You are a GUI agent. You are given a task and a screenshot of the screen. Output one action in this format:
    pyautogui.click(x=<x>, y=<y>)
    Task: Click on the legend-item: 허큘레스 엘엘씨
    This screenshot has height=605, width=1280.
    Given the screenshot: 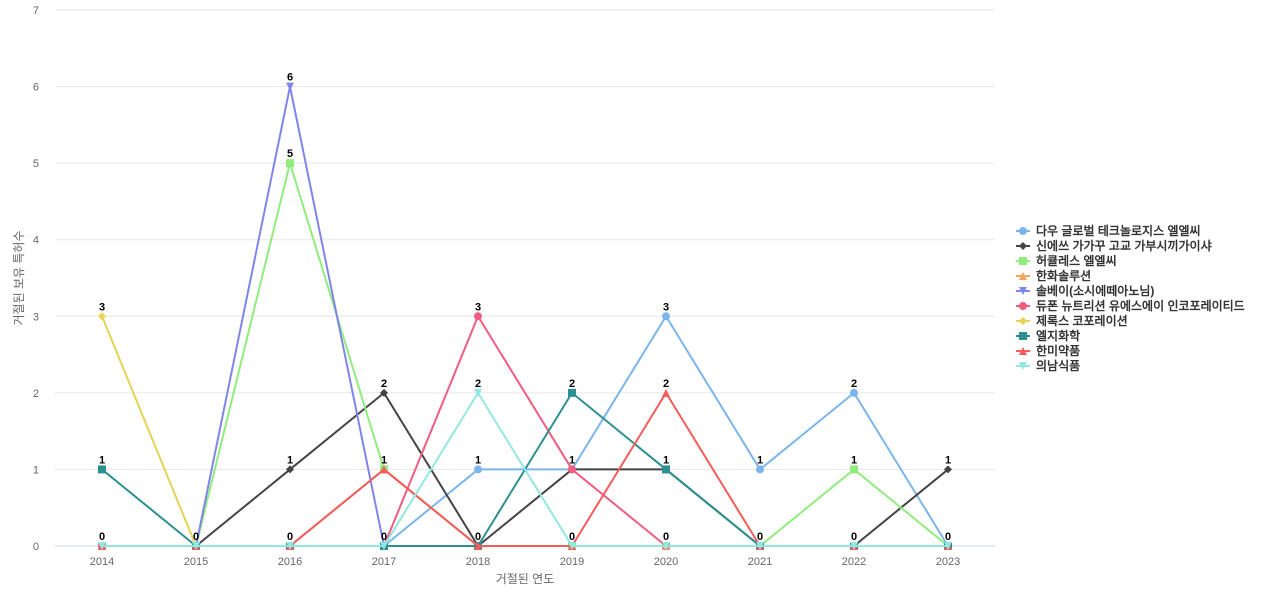 What is the action you would take?
    pyautogui.click(x=1066, y=260)
    